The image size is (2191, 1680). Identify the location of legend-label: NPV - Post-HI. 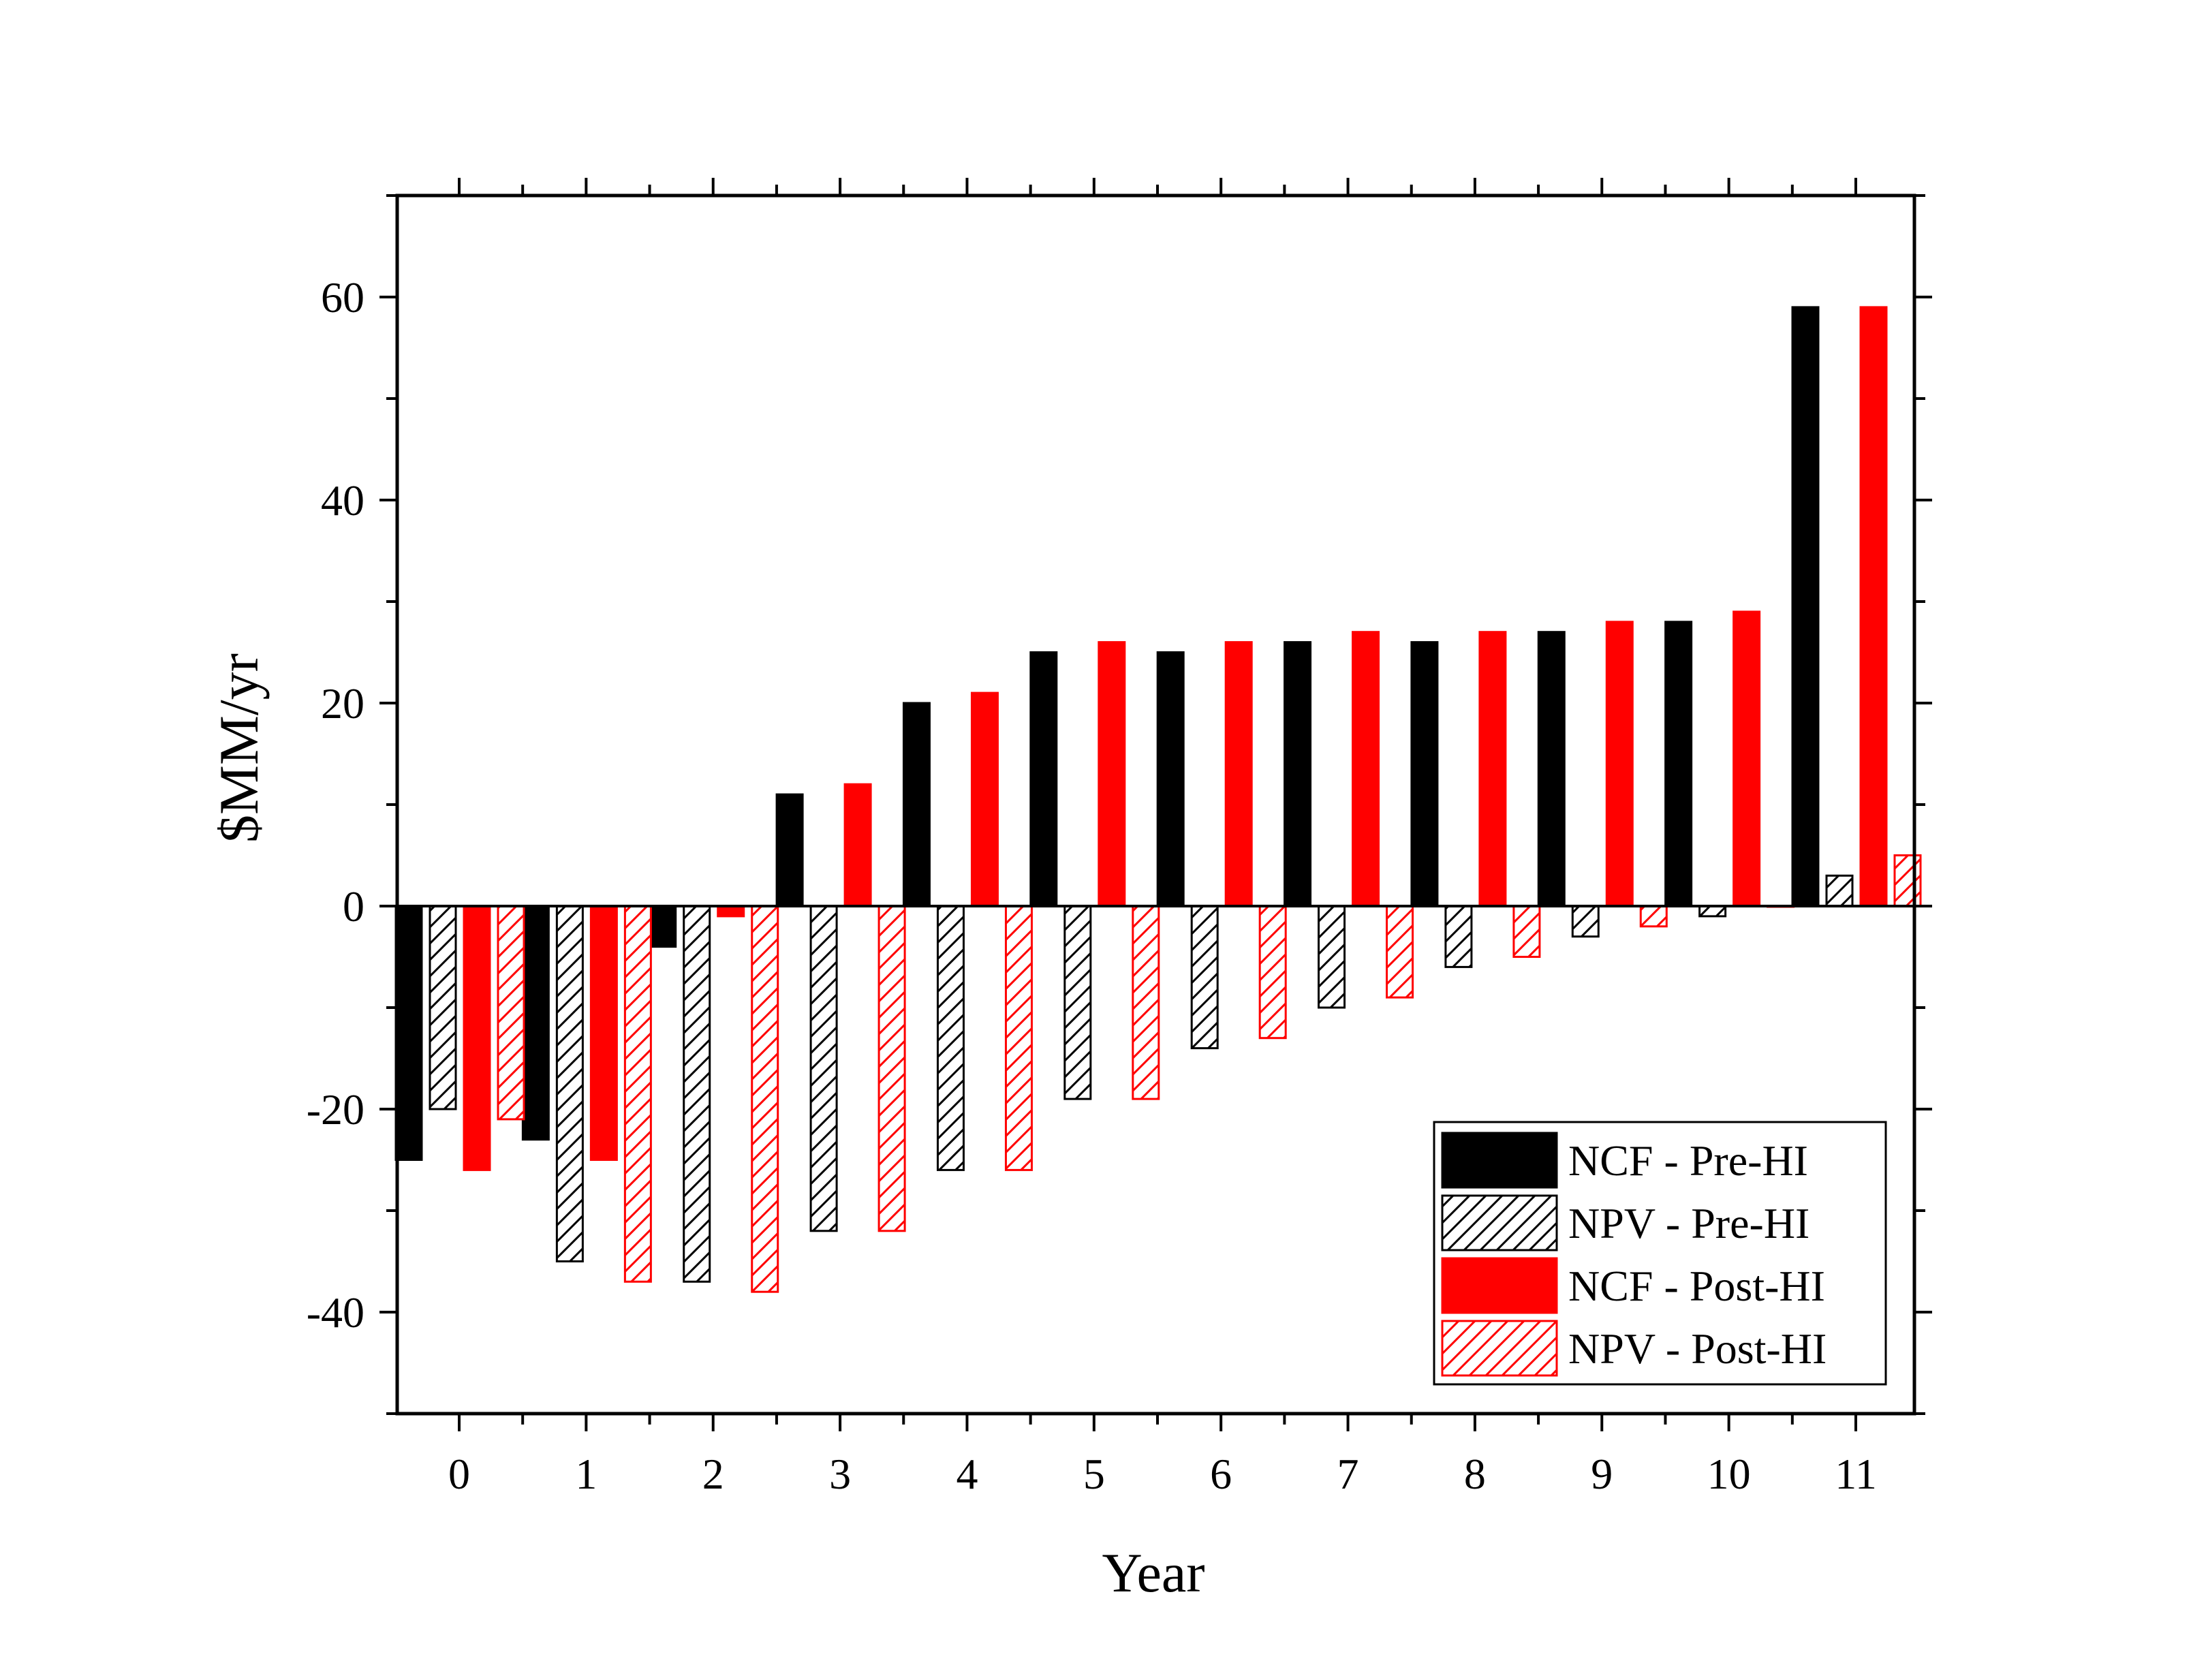
(1697, 1348).